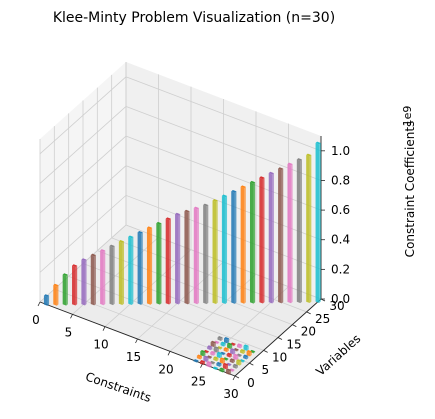 This screenshot has height=419, width=435. I want to click on x-tick-label: 10, so click(100, 345).